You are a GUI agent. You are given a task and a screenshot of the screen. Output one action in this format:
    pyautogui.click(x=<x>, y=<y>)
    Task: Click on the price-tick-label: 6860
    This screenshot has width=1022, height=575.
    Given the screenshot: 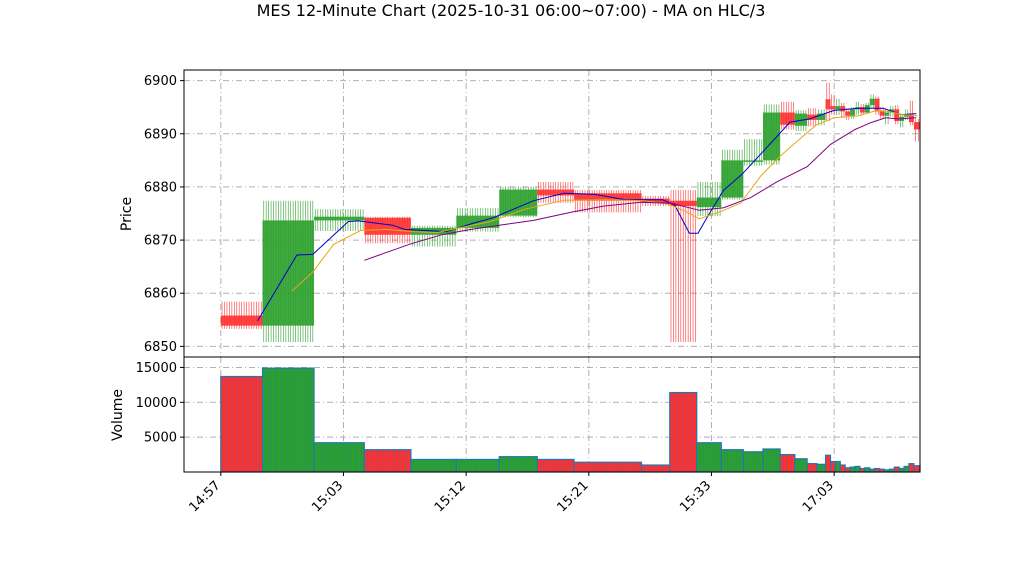 What is the action you would take?
    pyautogui.click(x=160, y=294)
    